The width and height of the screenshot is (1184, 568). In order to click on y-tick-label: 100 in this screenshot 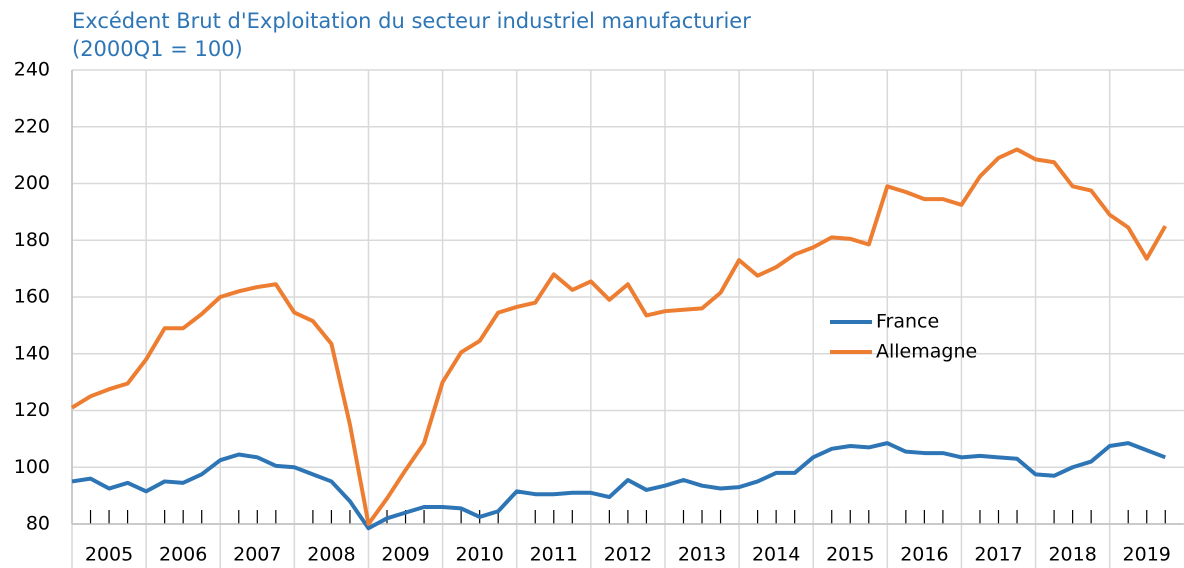, I will do `click(32, 467)`.